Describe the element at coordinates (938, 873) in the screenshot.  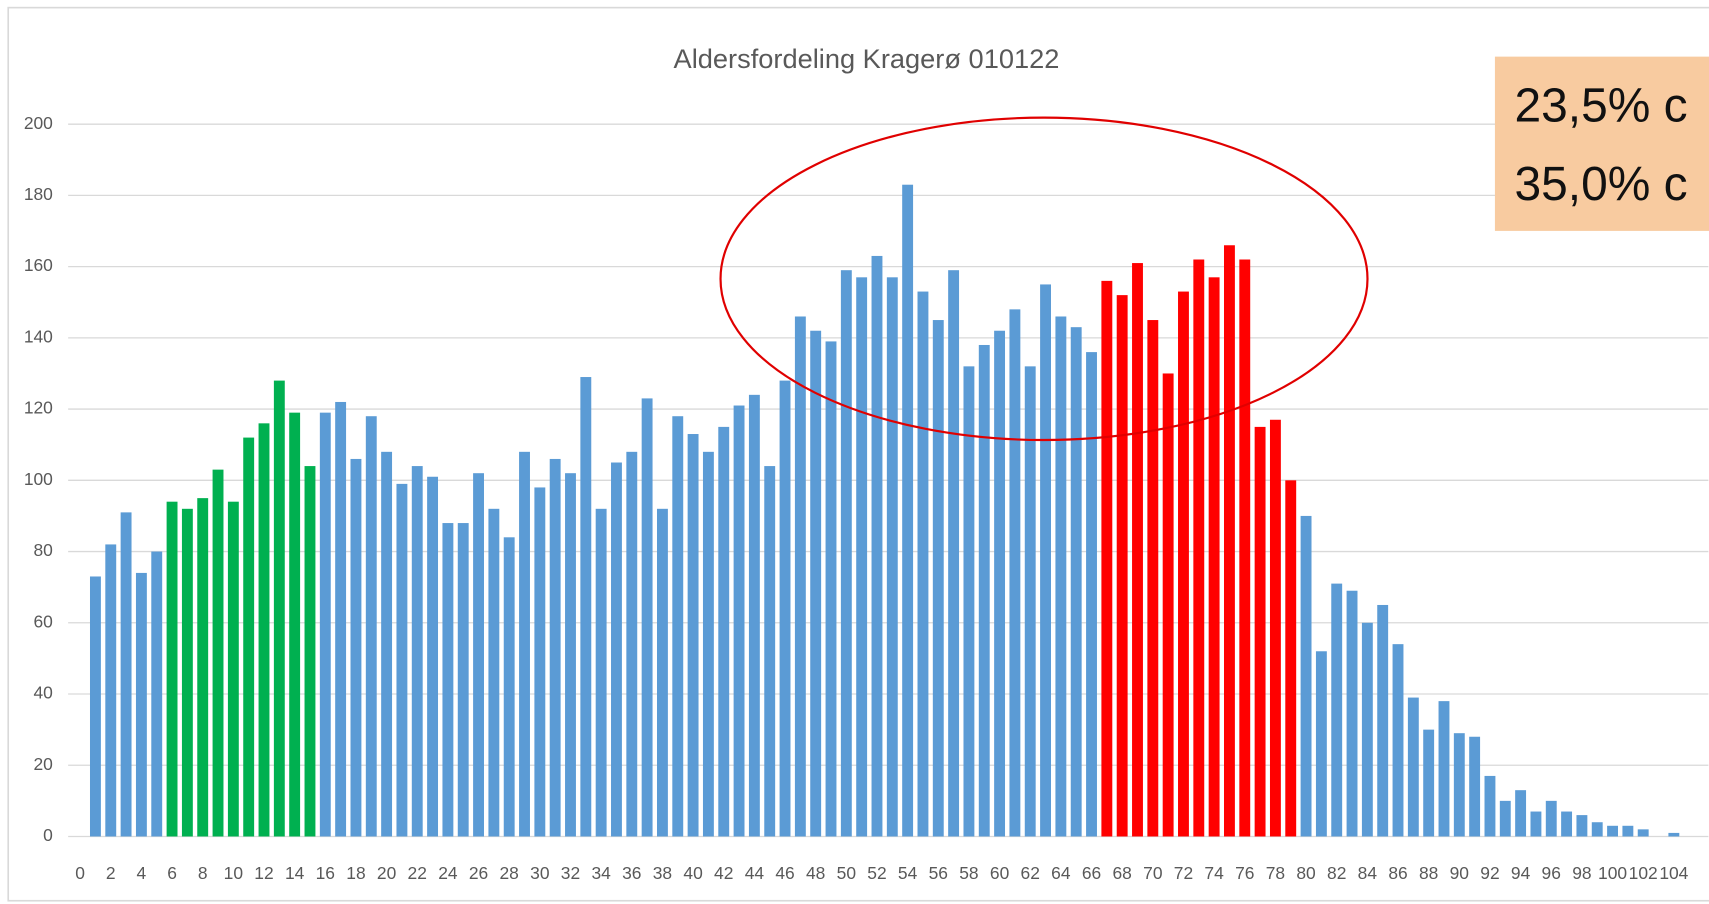
I see `x-tick-label: 56` at that location.